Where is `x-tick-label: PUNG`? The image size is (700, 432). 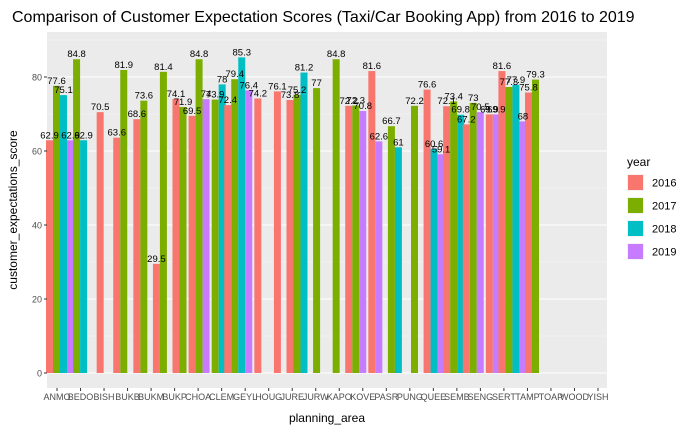
x-tick-label: PUNG is located at coordinates (410, 397).